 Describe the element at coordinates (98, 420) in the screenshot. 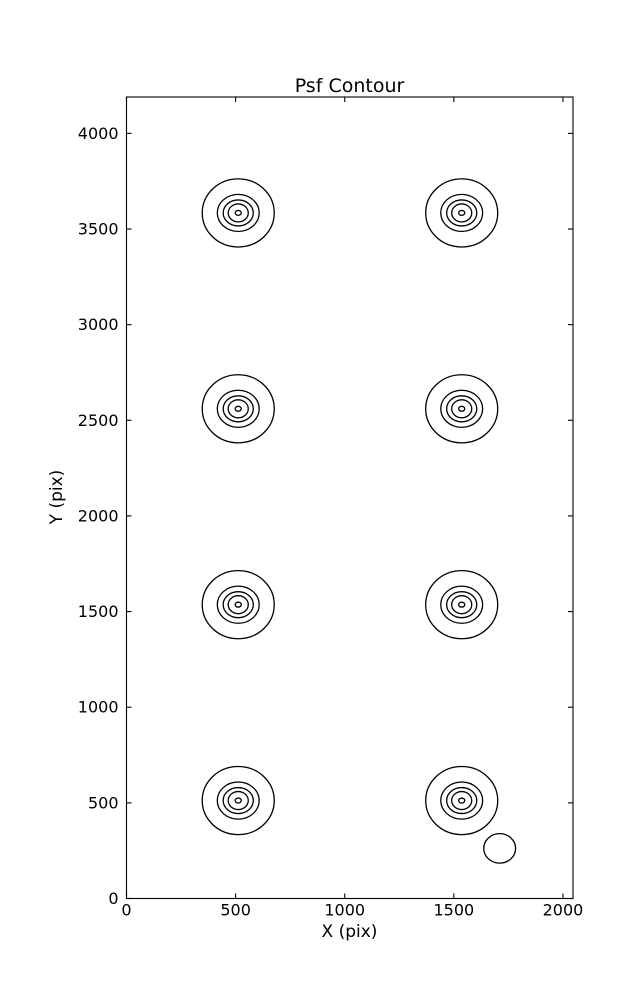

I see `y-tick-label: 2500` at that location.